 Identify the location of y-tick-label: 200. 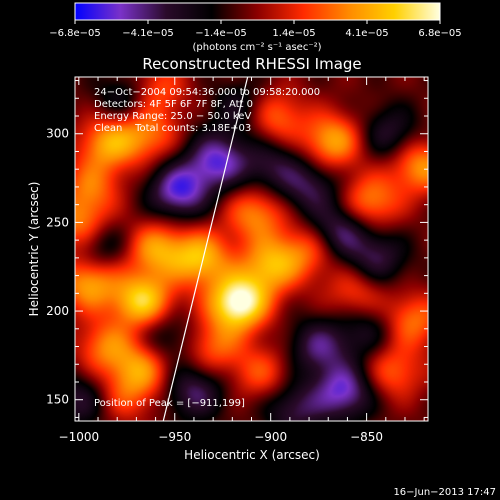
(57, 311).